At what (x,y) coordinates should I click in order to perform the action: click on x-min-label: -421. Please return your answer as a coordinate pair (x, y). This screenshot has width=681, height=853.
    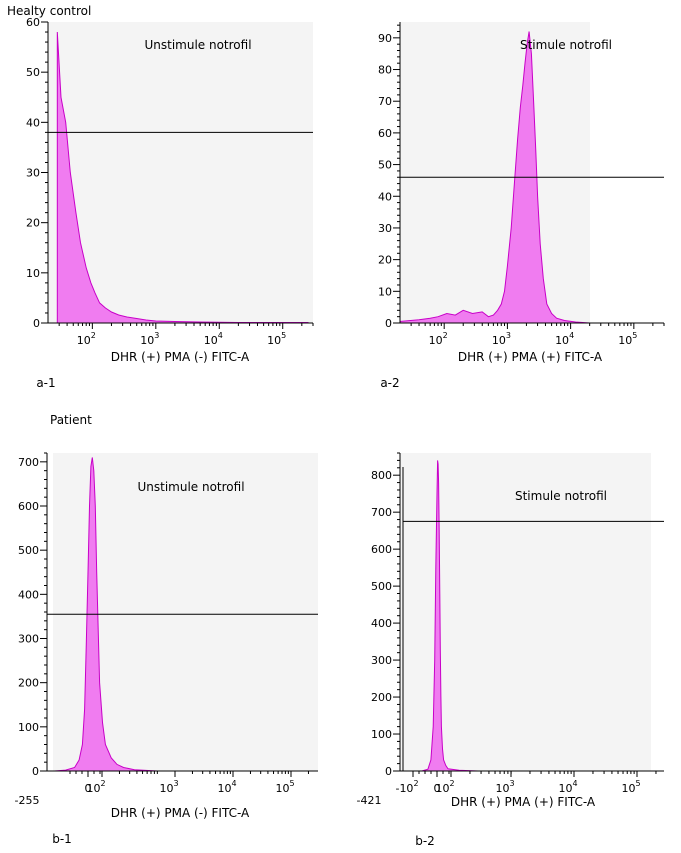
    Looking at the image, I should click on (369, 800).